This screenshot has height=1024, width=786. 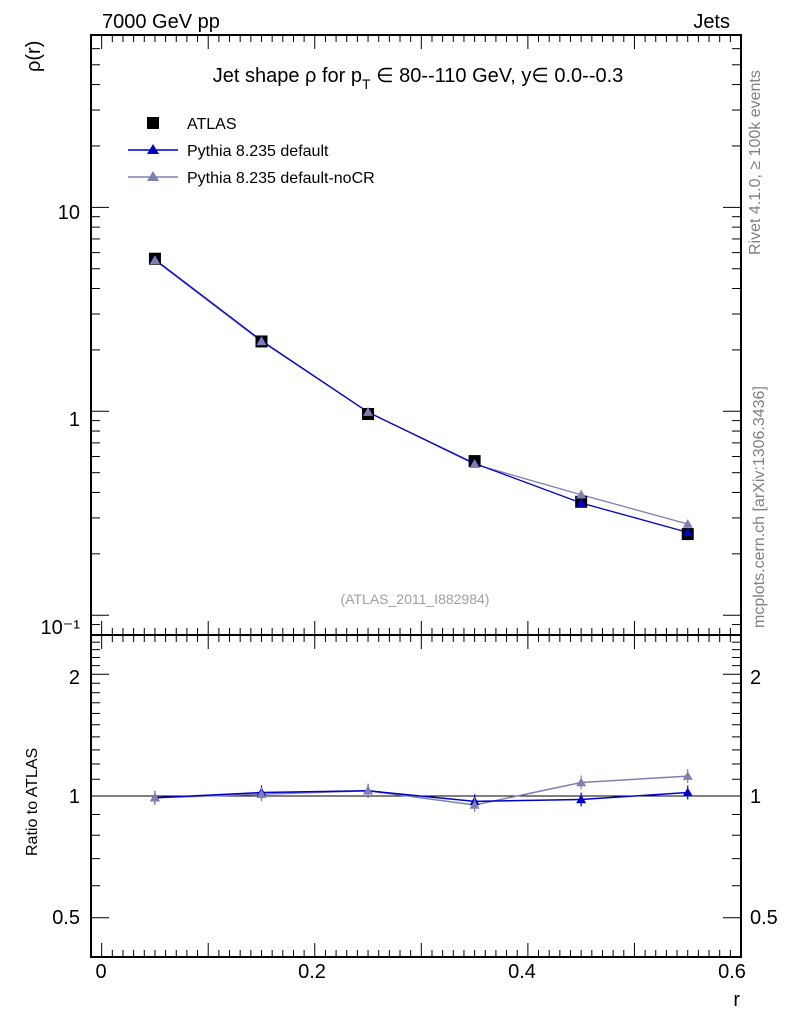 What do you see at coordinates (212, 124) in the screenshot?
I see `legend-atlas-label: ATLAS` at bounding box center [212, 124].